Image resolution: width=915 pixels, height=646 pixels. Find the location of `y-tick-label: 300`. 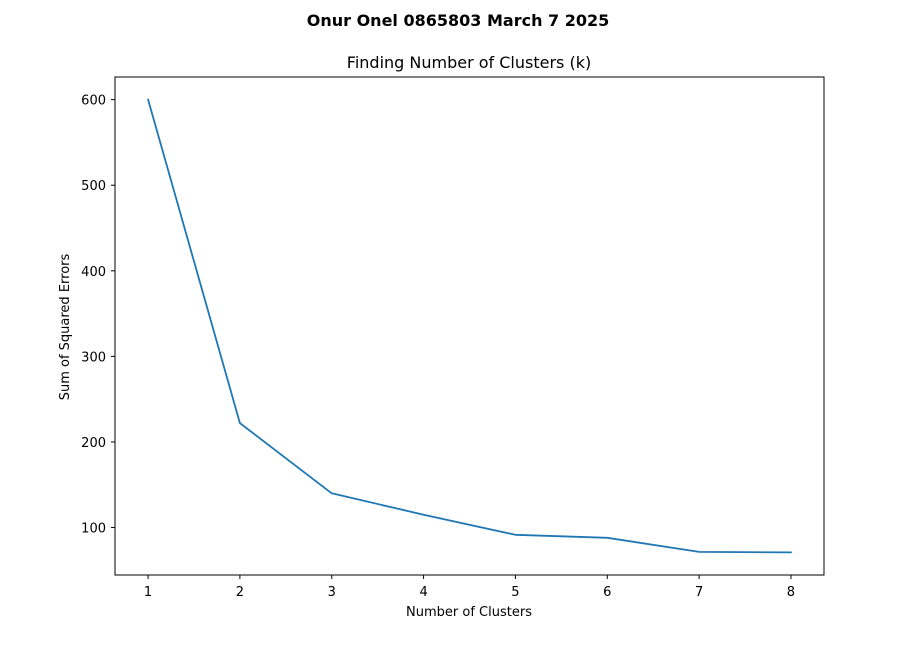

y-tick-label: 300 is located at coordinates (93, 357).